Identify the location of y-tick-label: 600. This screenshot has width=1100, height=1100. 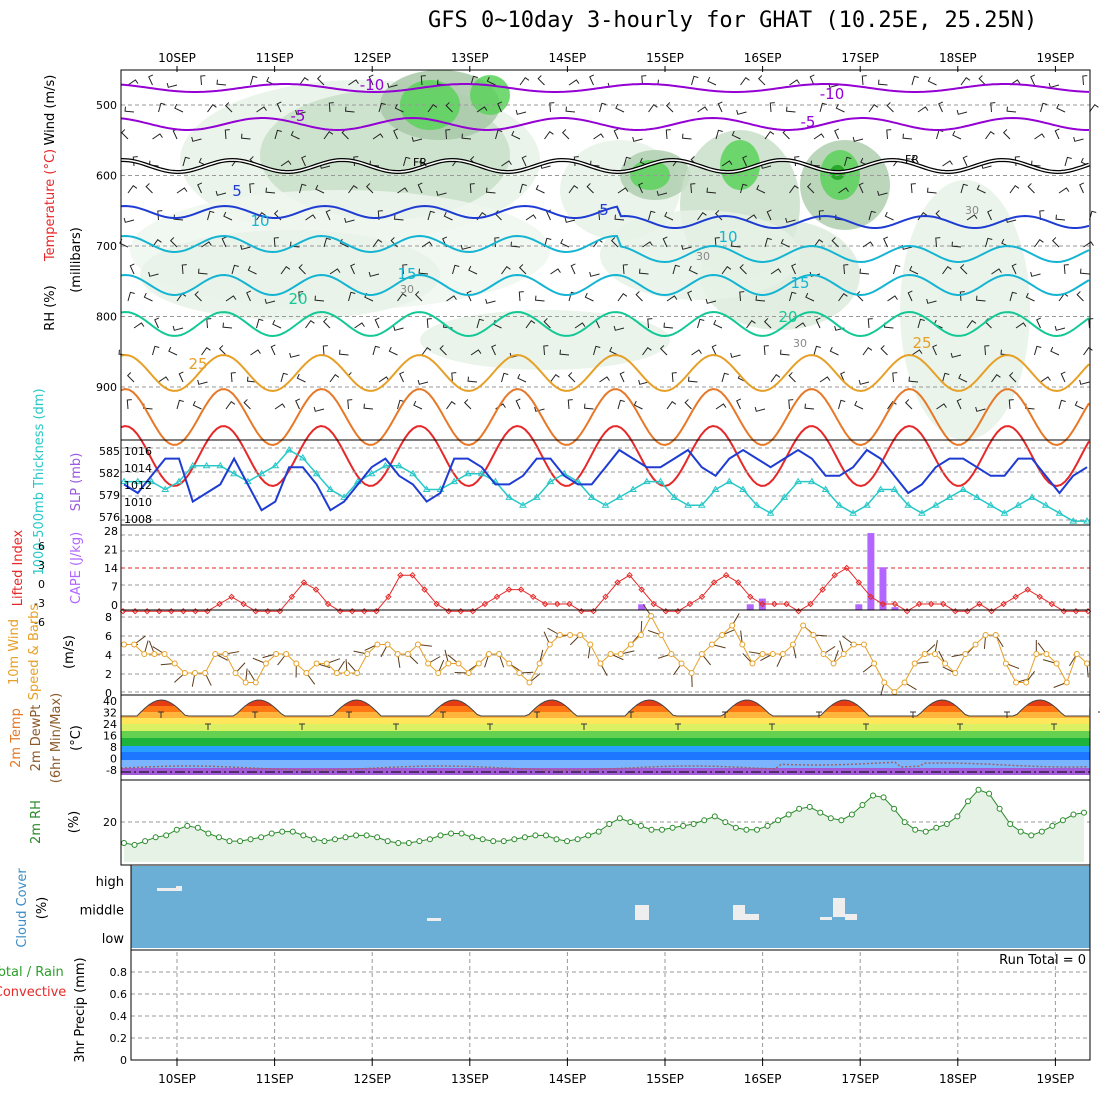
(106, 176).